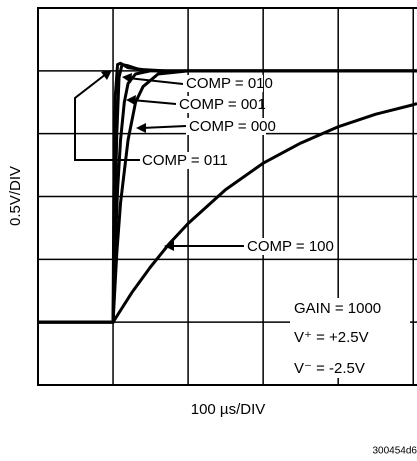 This screenshot has width=417, height=461. I want to click on figure-id: 300454d6, so click(395, 451).